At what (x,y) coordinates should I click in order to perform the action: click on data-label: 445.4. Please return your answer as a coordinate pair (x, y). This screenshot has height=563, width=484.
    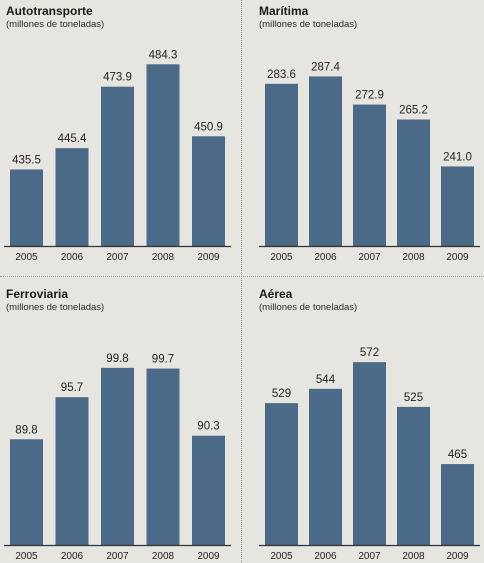
    Looking at the image, I should click on (72, 139).